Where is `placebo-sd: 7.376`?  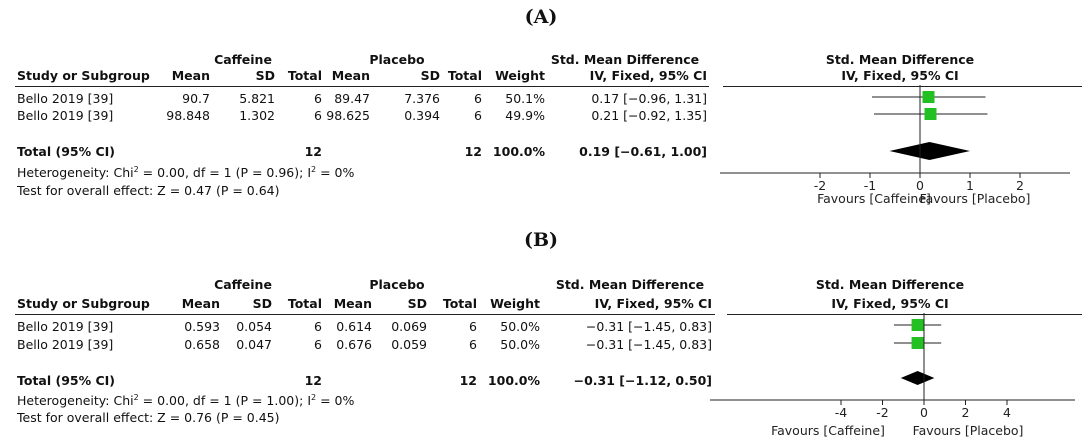 placebo-sd: 7.376 is located at coordinates (422, 98).